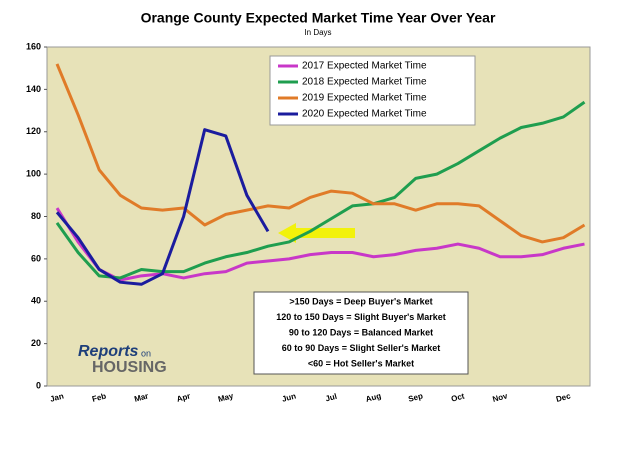 Image resolution: width=635 pixels, height=465 pixels. I want to click on annotation-line: 90 to 120 Days = Balanced Market, so click(361, 332).